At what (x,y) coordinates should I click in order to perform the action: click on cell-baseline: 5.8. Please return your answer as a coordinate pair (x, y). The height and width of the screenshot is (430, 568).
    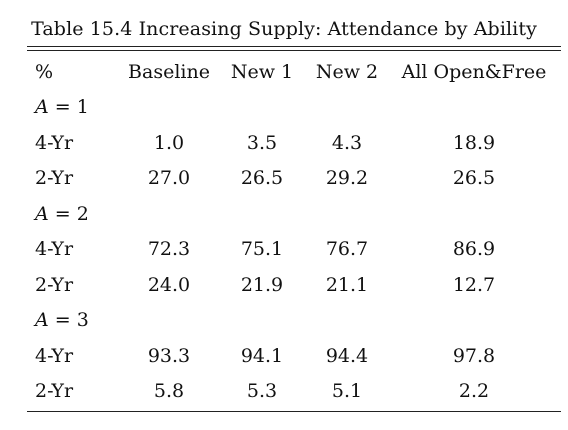
    Looking at the image, I should click on (169, 391).